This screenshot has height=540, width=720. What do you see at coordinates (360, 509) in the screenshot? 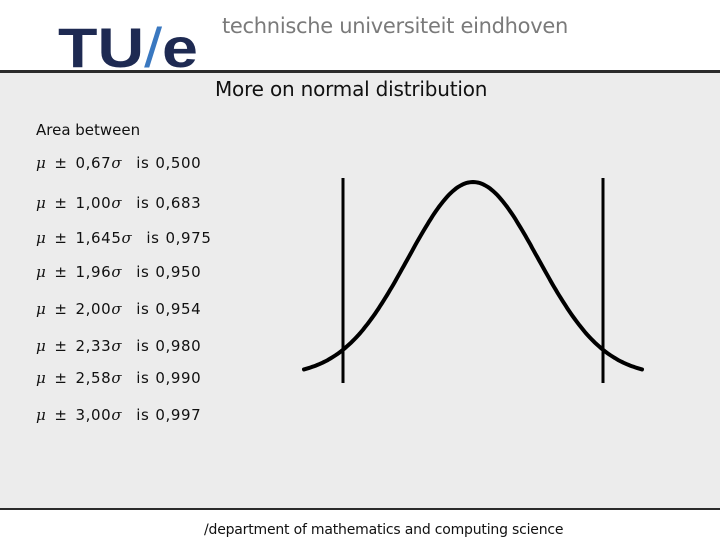
I see `footer-divider` at bounding box center [360, 509].